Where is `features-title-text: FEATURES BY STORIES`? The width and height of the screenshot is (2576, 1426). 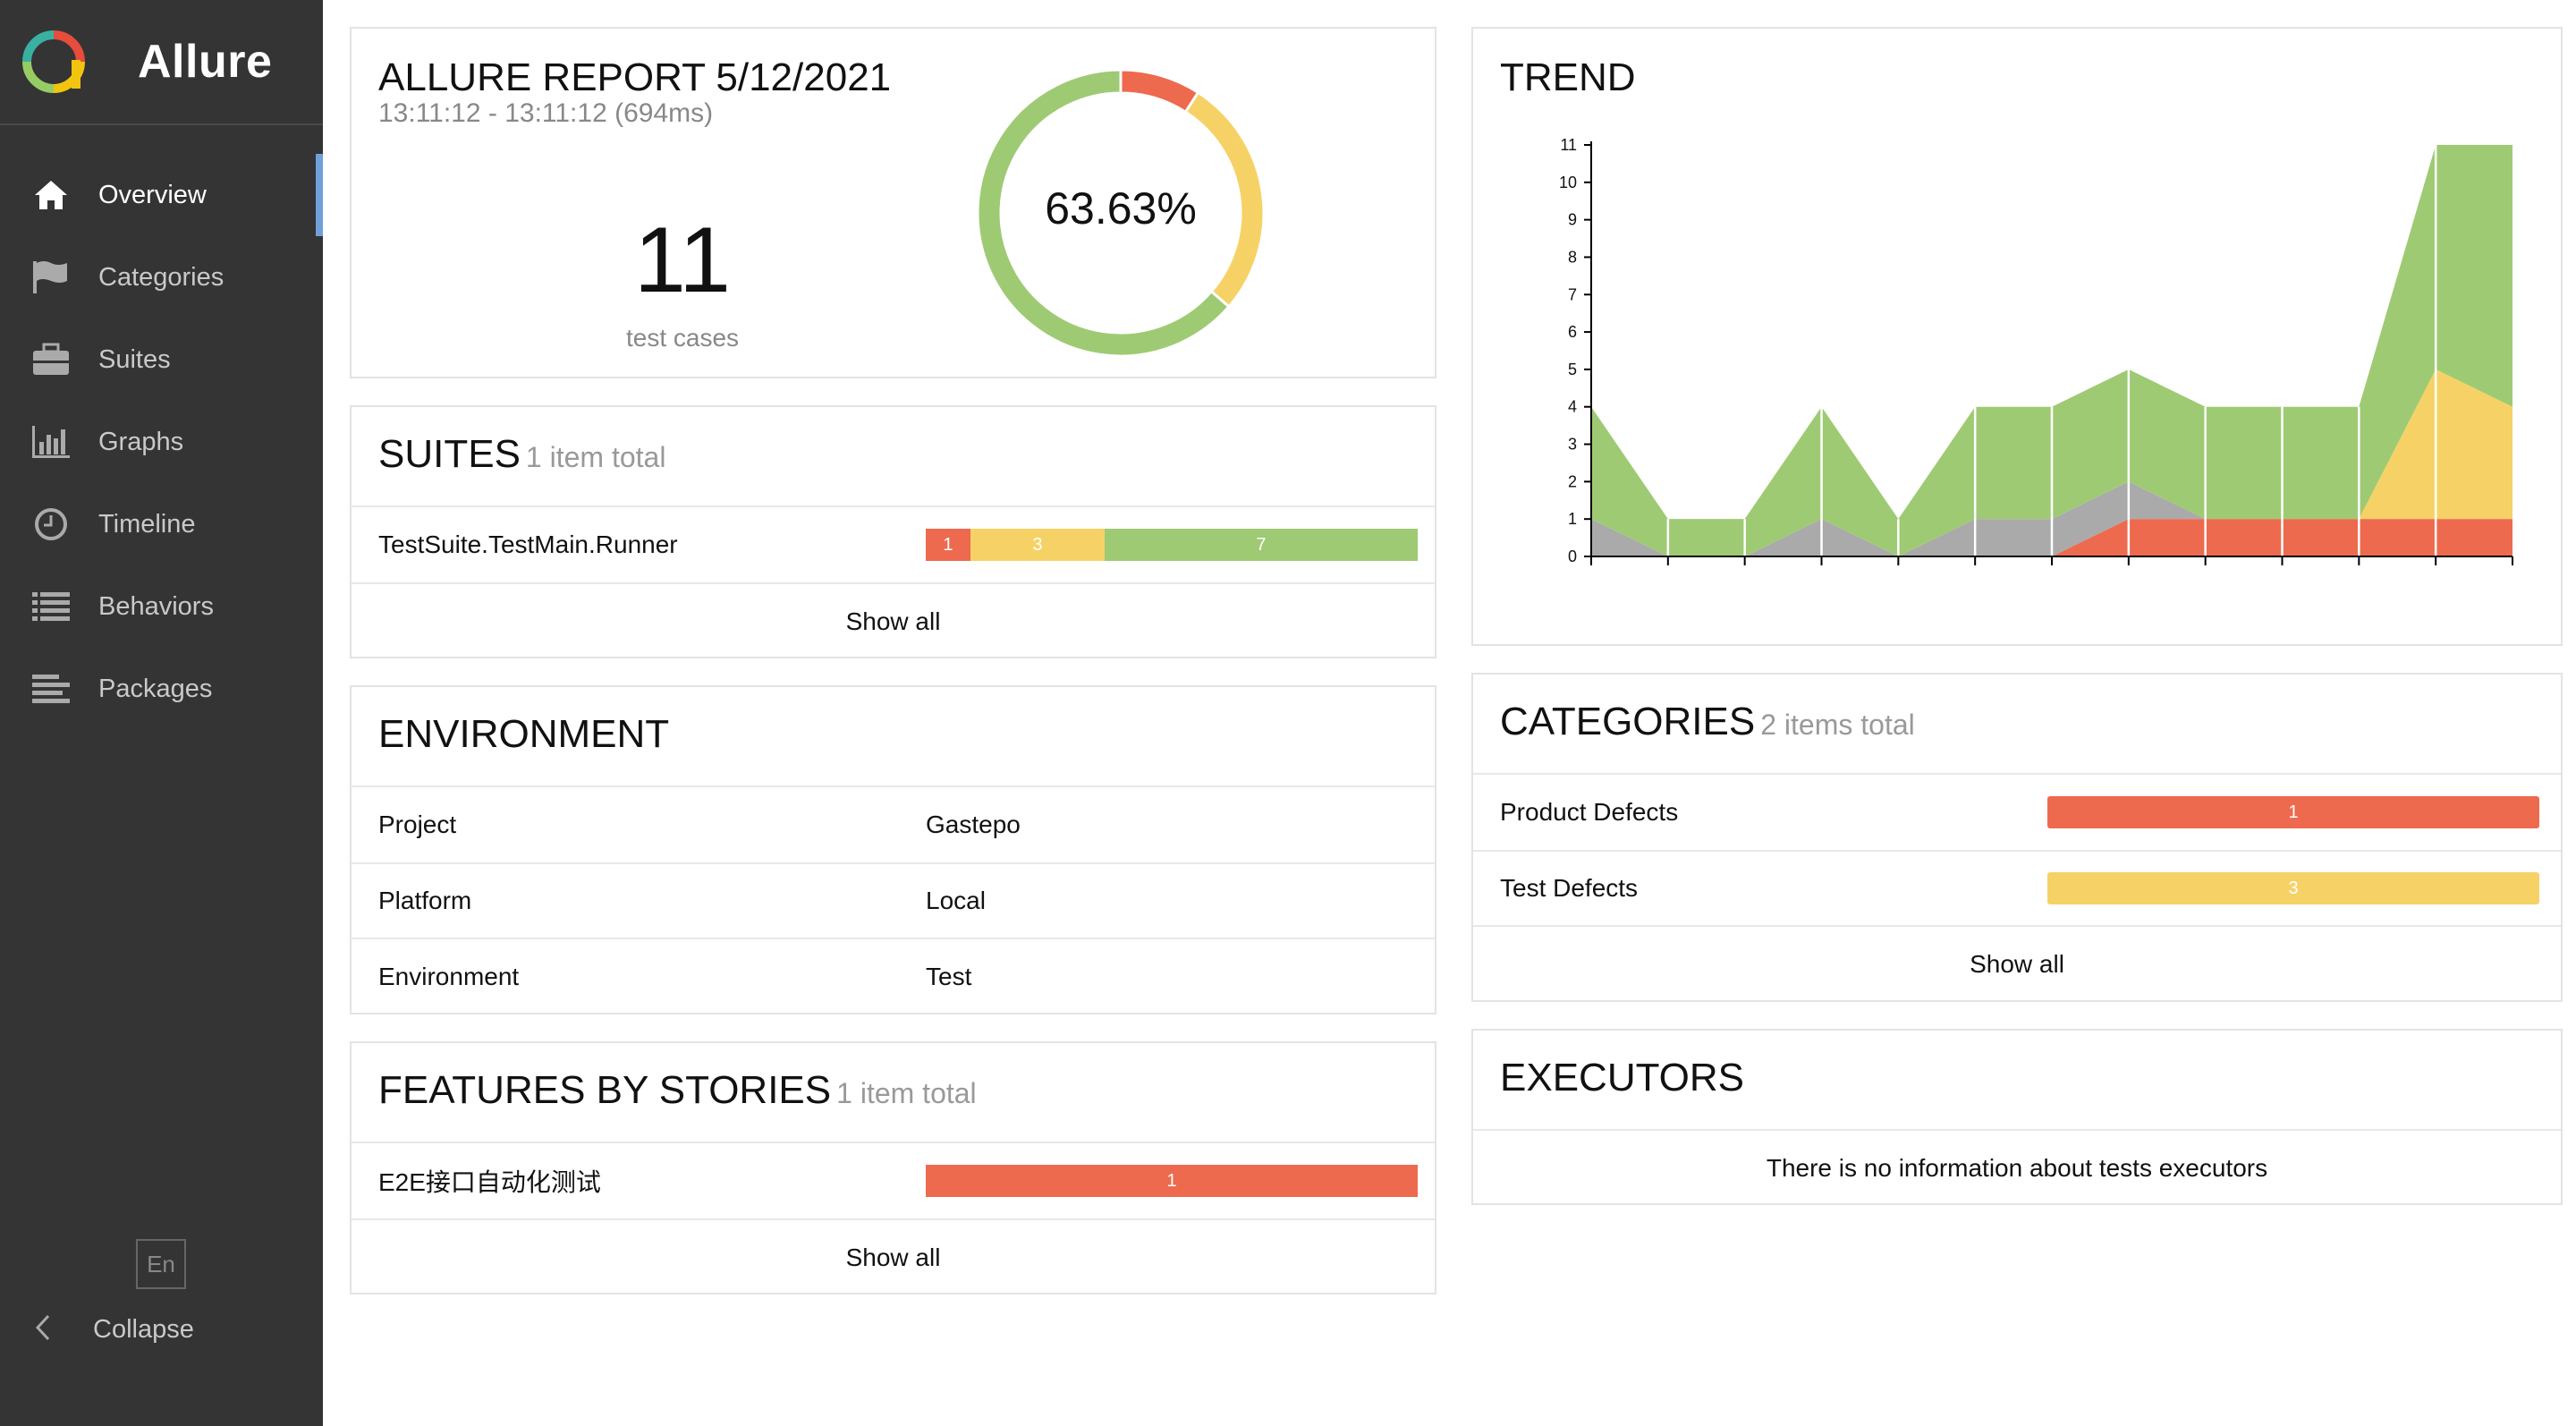 features-title-text: FEATURES BY STORIES is located at coordinates (605, 1090).